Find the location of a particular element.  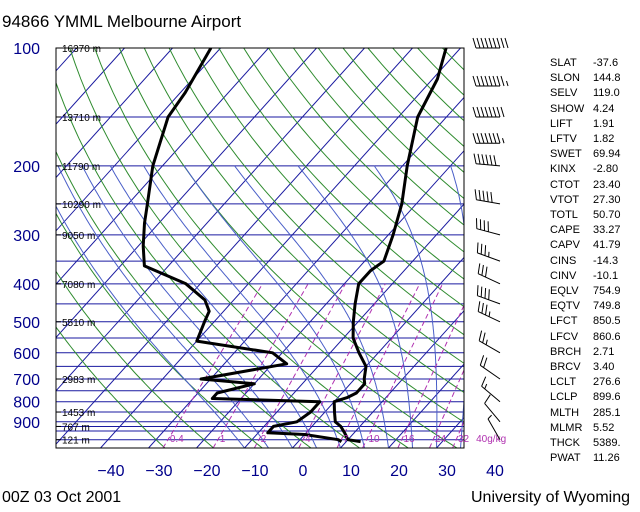

index-value: -10.1 is located at coordinates (606, 275).